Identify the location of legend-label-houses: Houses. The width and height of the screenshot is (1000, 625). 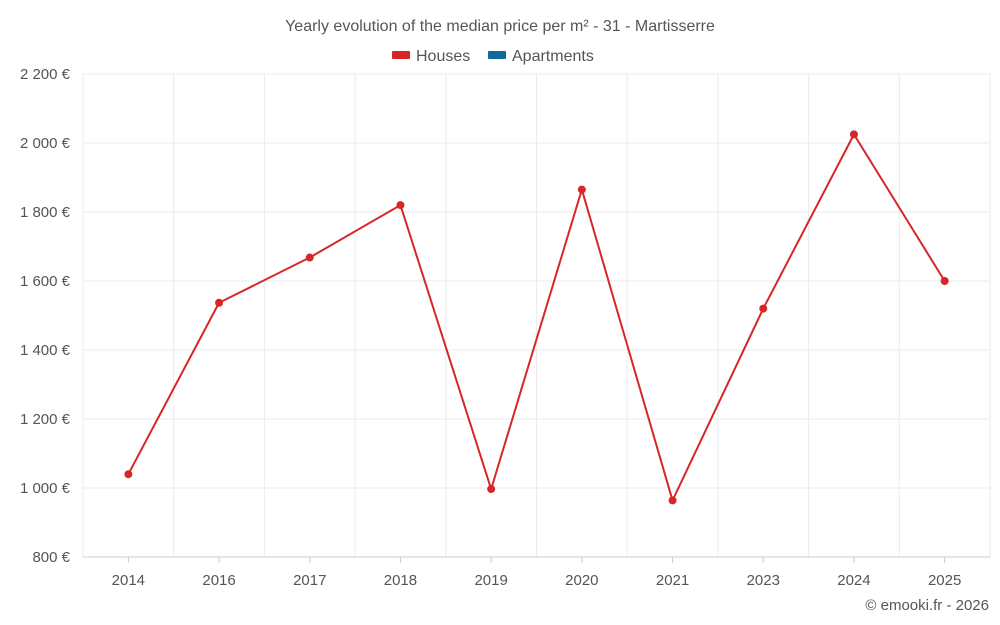
(443, 56).